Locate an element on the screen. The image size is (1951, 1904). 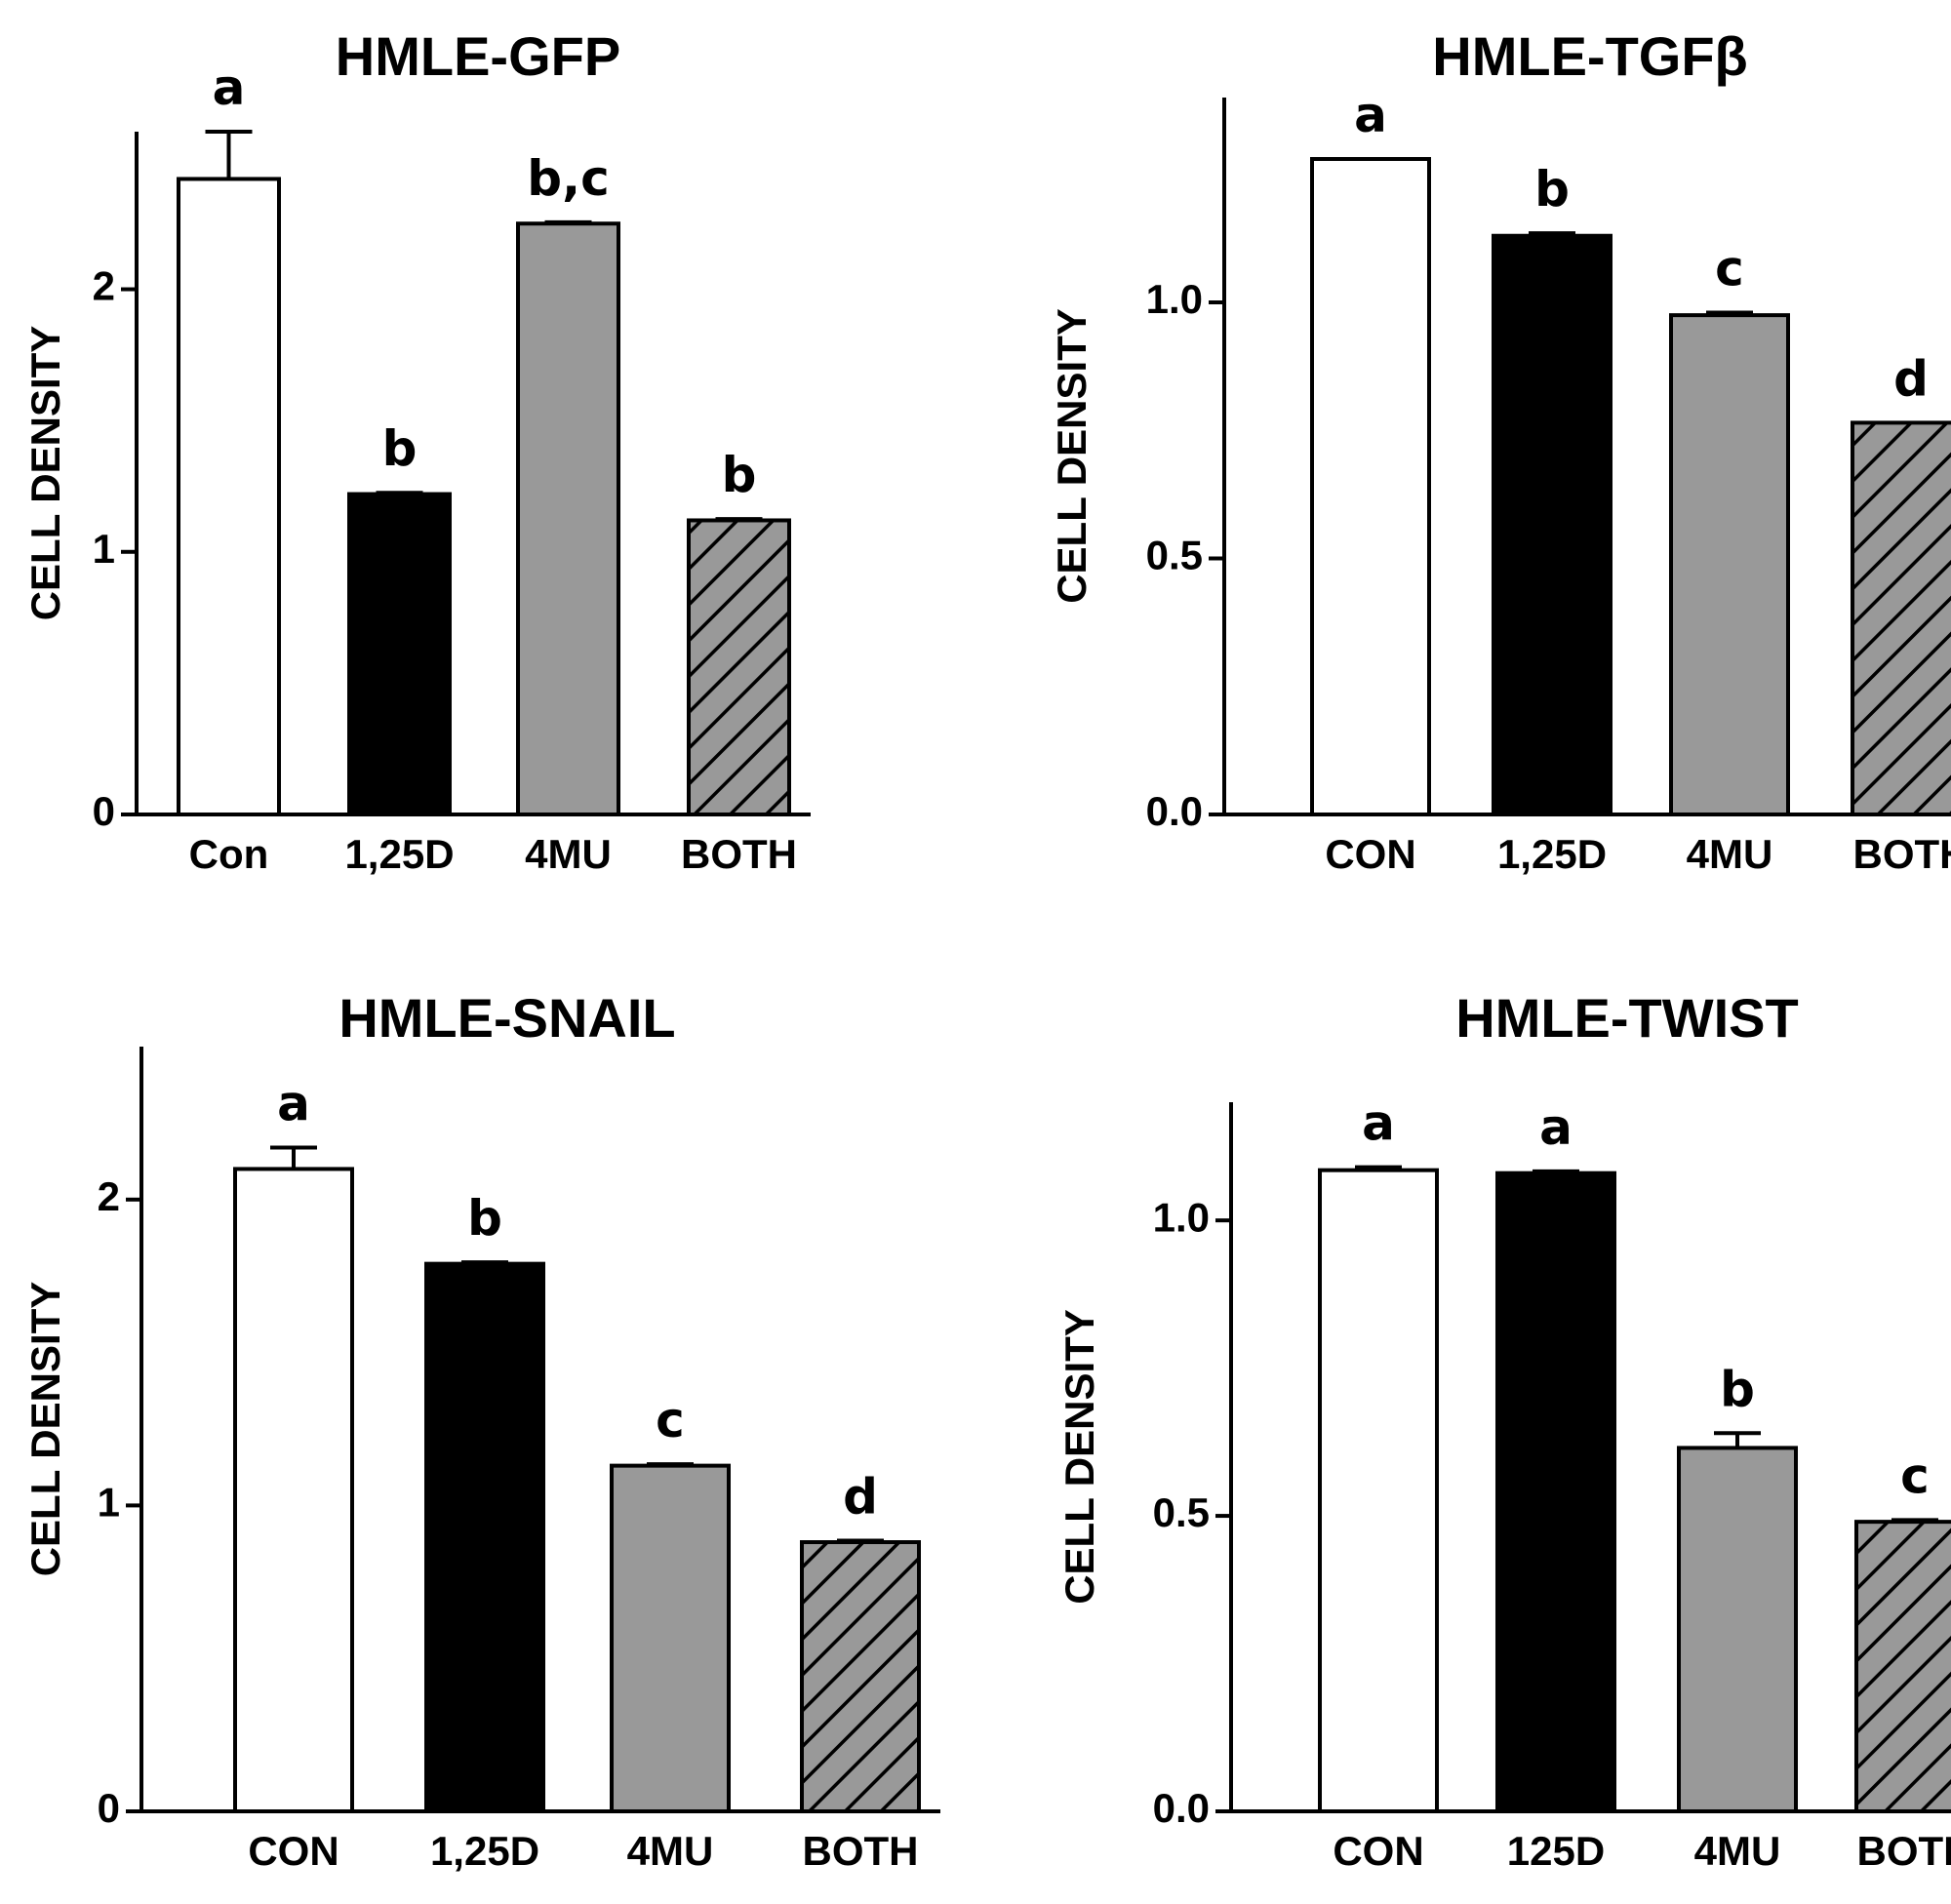
chart-title: HMLE-SNAIL is located at coordinates (507, 1018).